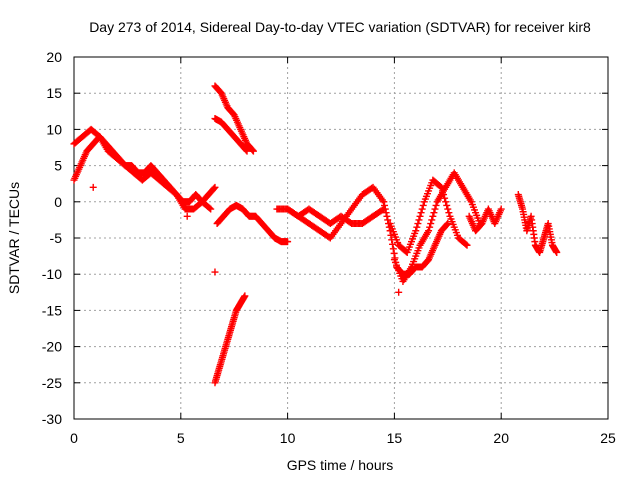 The image size is (640, 485). Describe the element at coordinates (52, 347) in the screenshot. I see `y-tick-label: -20` at that location.